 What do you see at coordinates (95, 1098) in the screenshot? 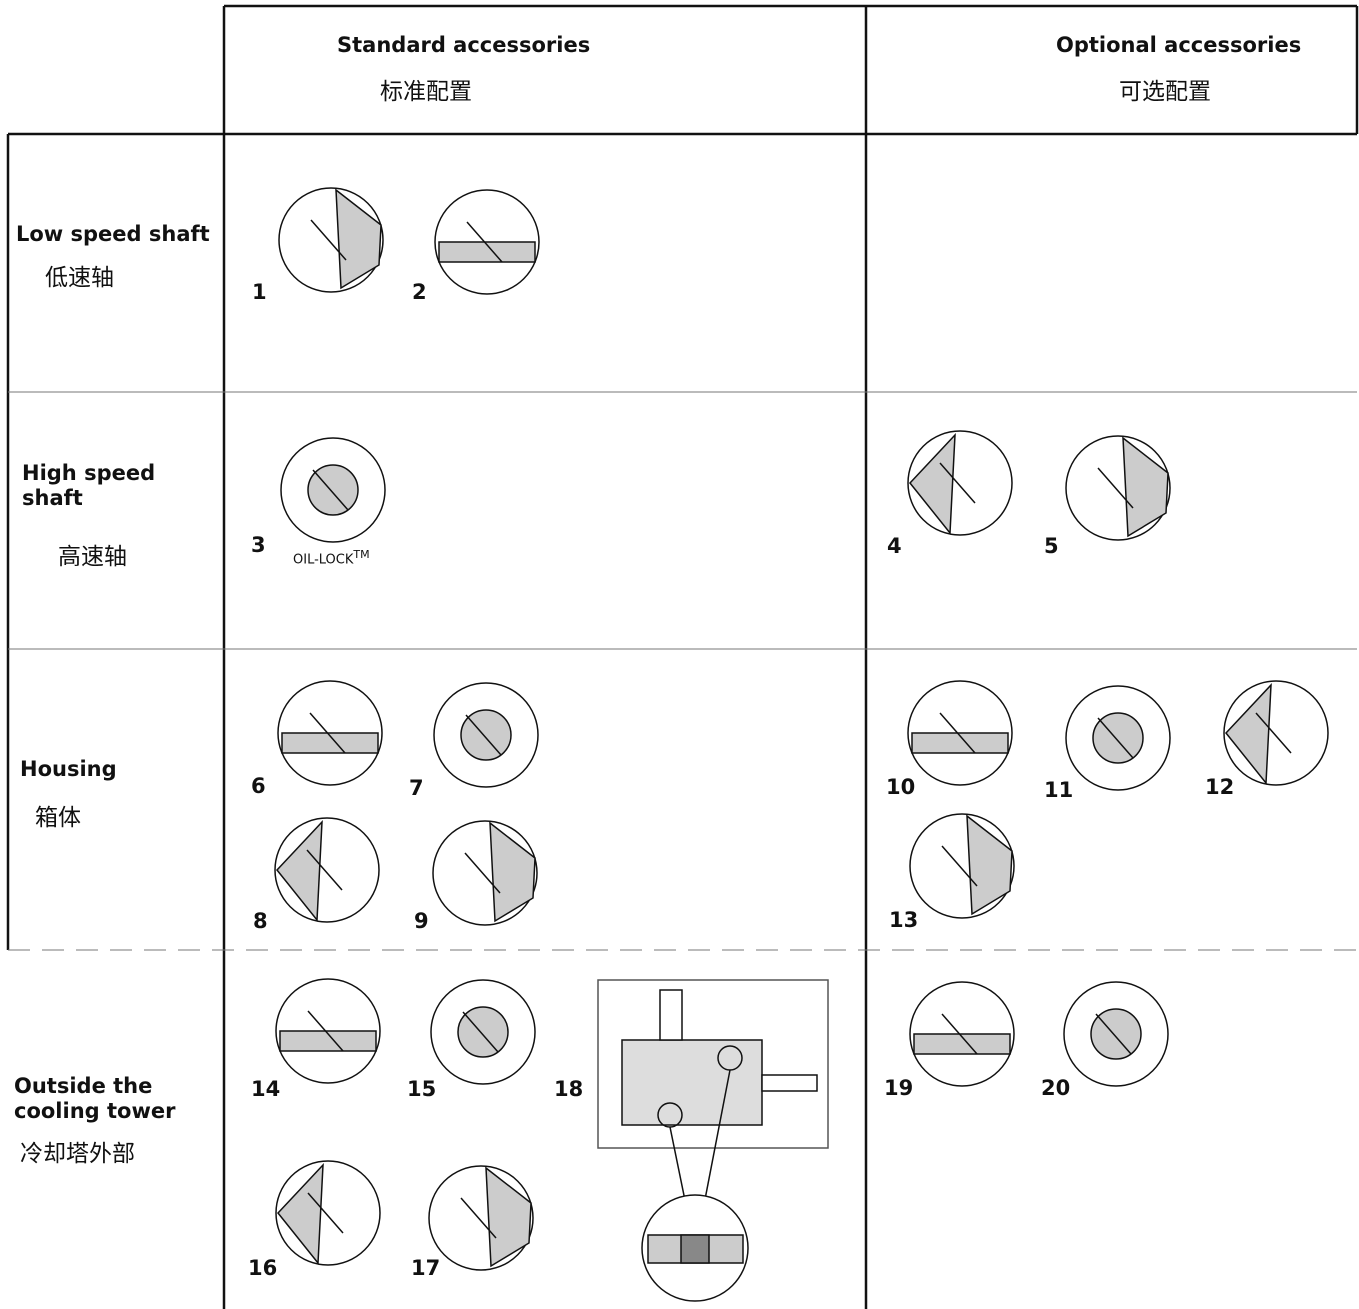
I see `row-label-en: Outside the cooling tower` at bounding box center [95, 1098].